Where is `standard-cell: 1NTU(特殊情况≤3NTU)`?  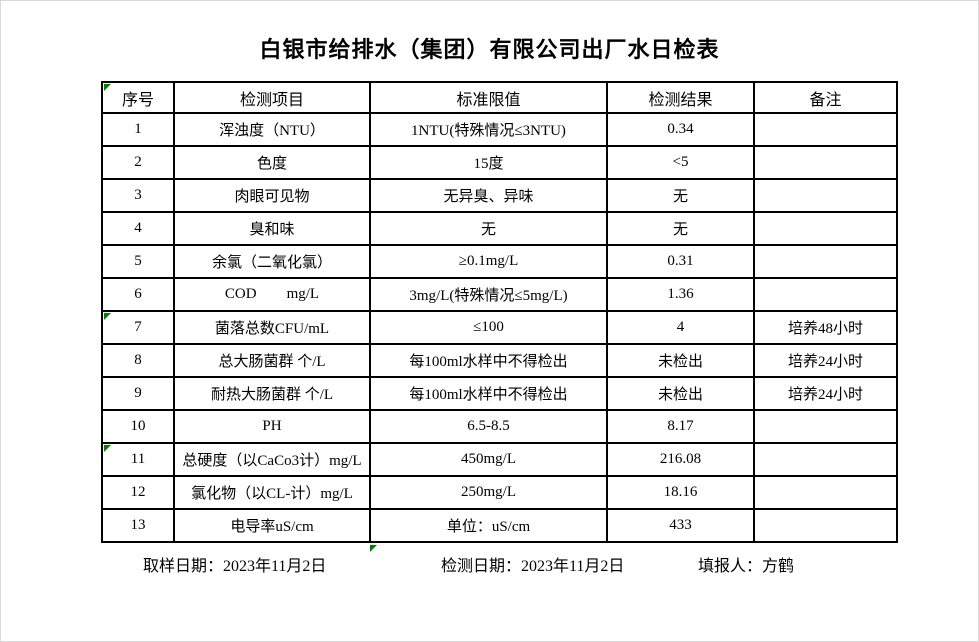
standard-cell: 1NTU(特殊情况≤3NTU) is located at coordinates (488, 129).